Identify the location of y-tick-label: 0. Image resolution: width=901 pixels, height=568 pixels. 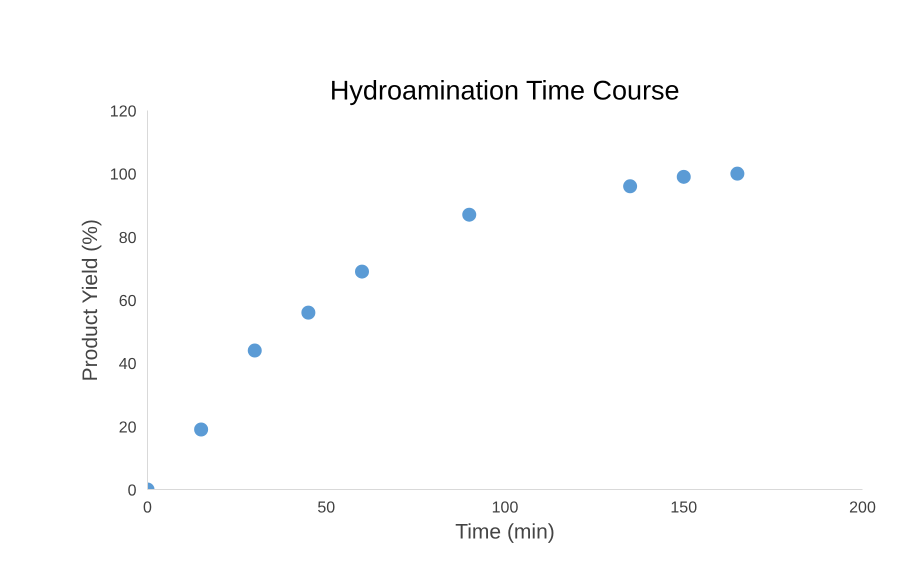
(132, 491).